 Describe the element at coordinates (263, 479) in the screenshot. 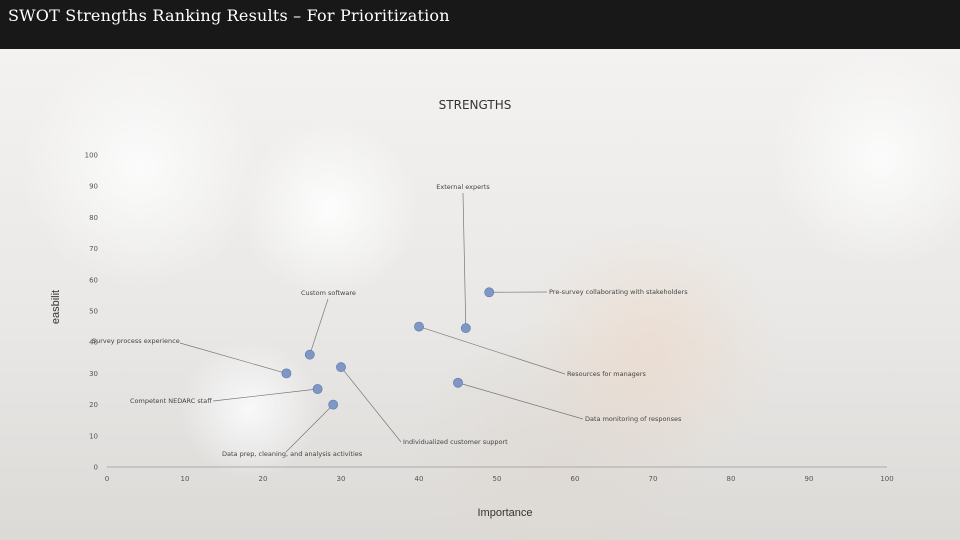

I see `x-tick-label: 20` at that location.